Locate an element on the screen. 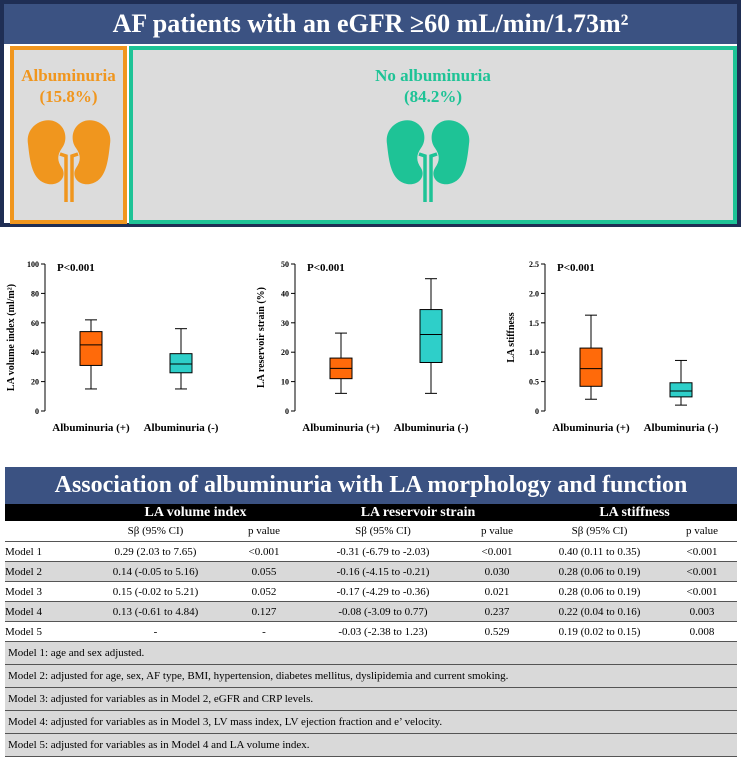 The width and height of the screenshot is (741, 757). cell-volume-p: 0.052 is located at coordinates (264, 591).